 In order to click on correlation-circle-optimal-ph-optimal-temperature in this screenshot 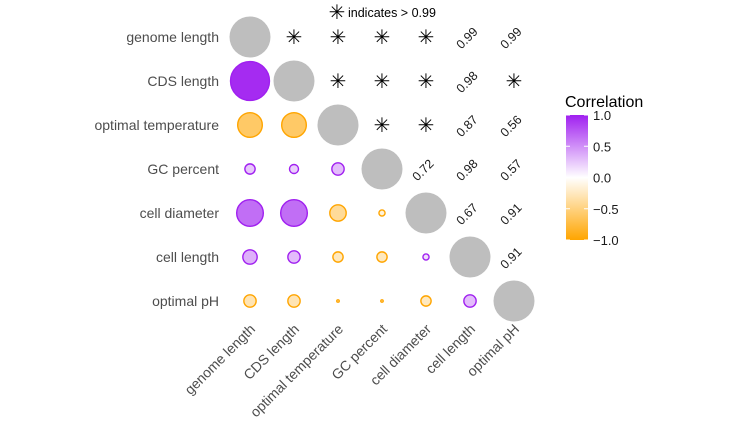, I will do `click(338, 301)`.